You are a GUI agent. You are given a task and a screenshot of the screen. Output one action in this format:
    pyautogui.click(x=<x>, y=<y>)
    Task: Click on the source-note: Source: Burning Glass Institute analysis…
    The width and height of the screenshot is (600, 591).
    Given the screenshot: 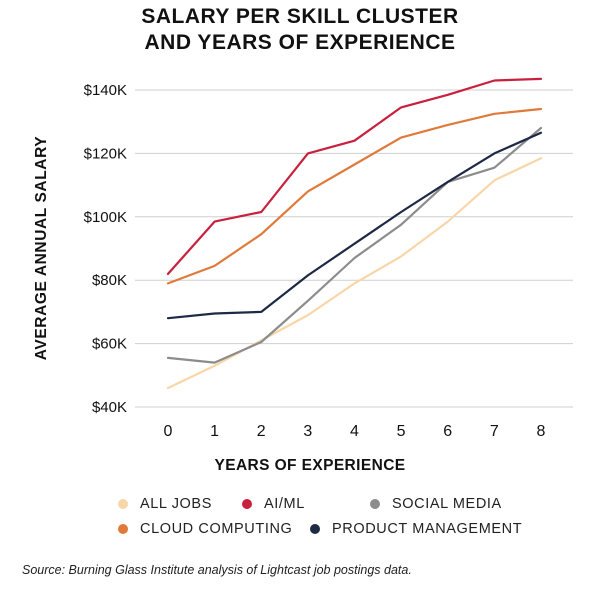 What is the action you would take?
    pyautogui.click(x=217, y=570)
    